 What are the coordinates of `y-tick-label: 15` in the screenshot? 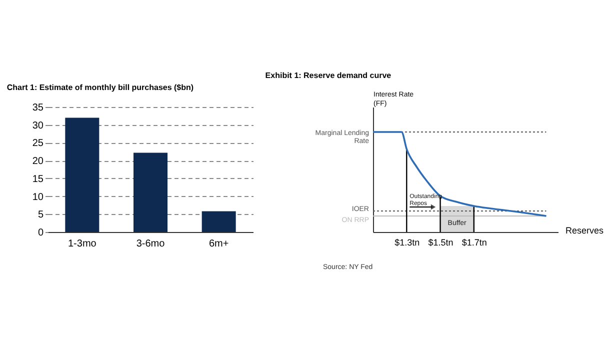 It's located at (38, 179).